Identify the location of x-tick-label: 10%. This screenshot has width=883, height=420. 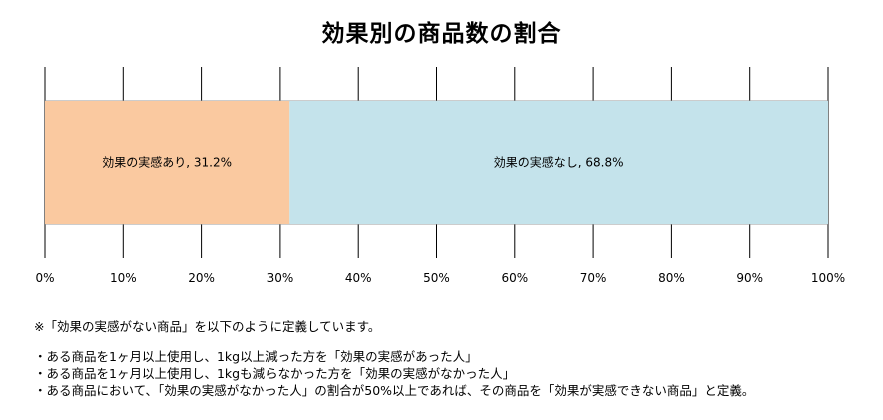
(123, 278).